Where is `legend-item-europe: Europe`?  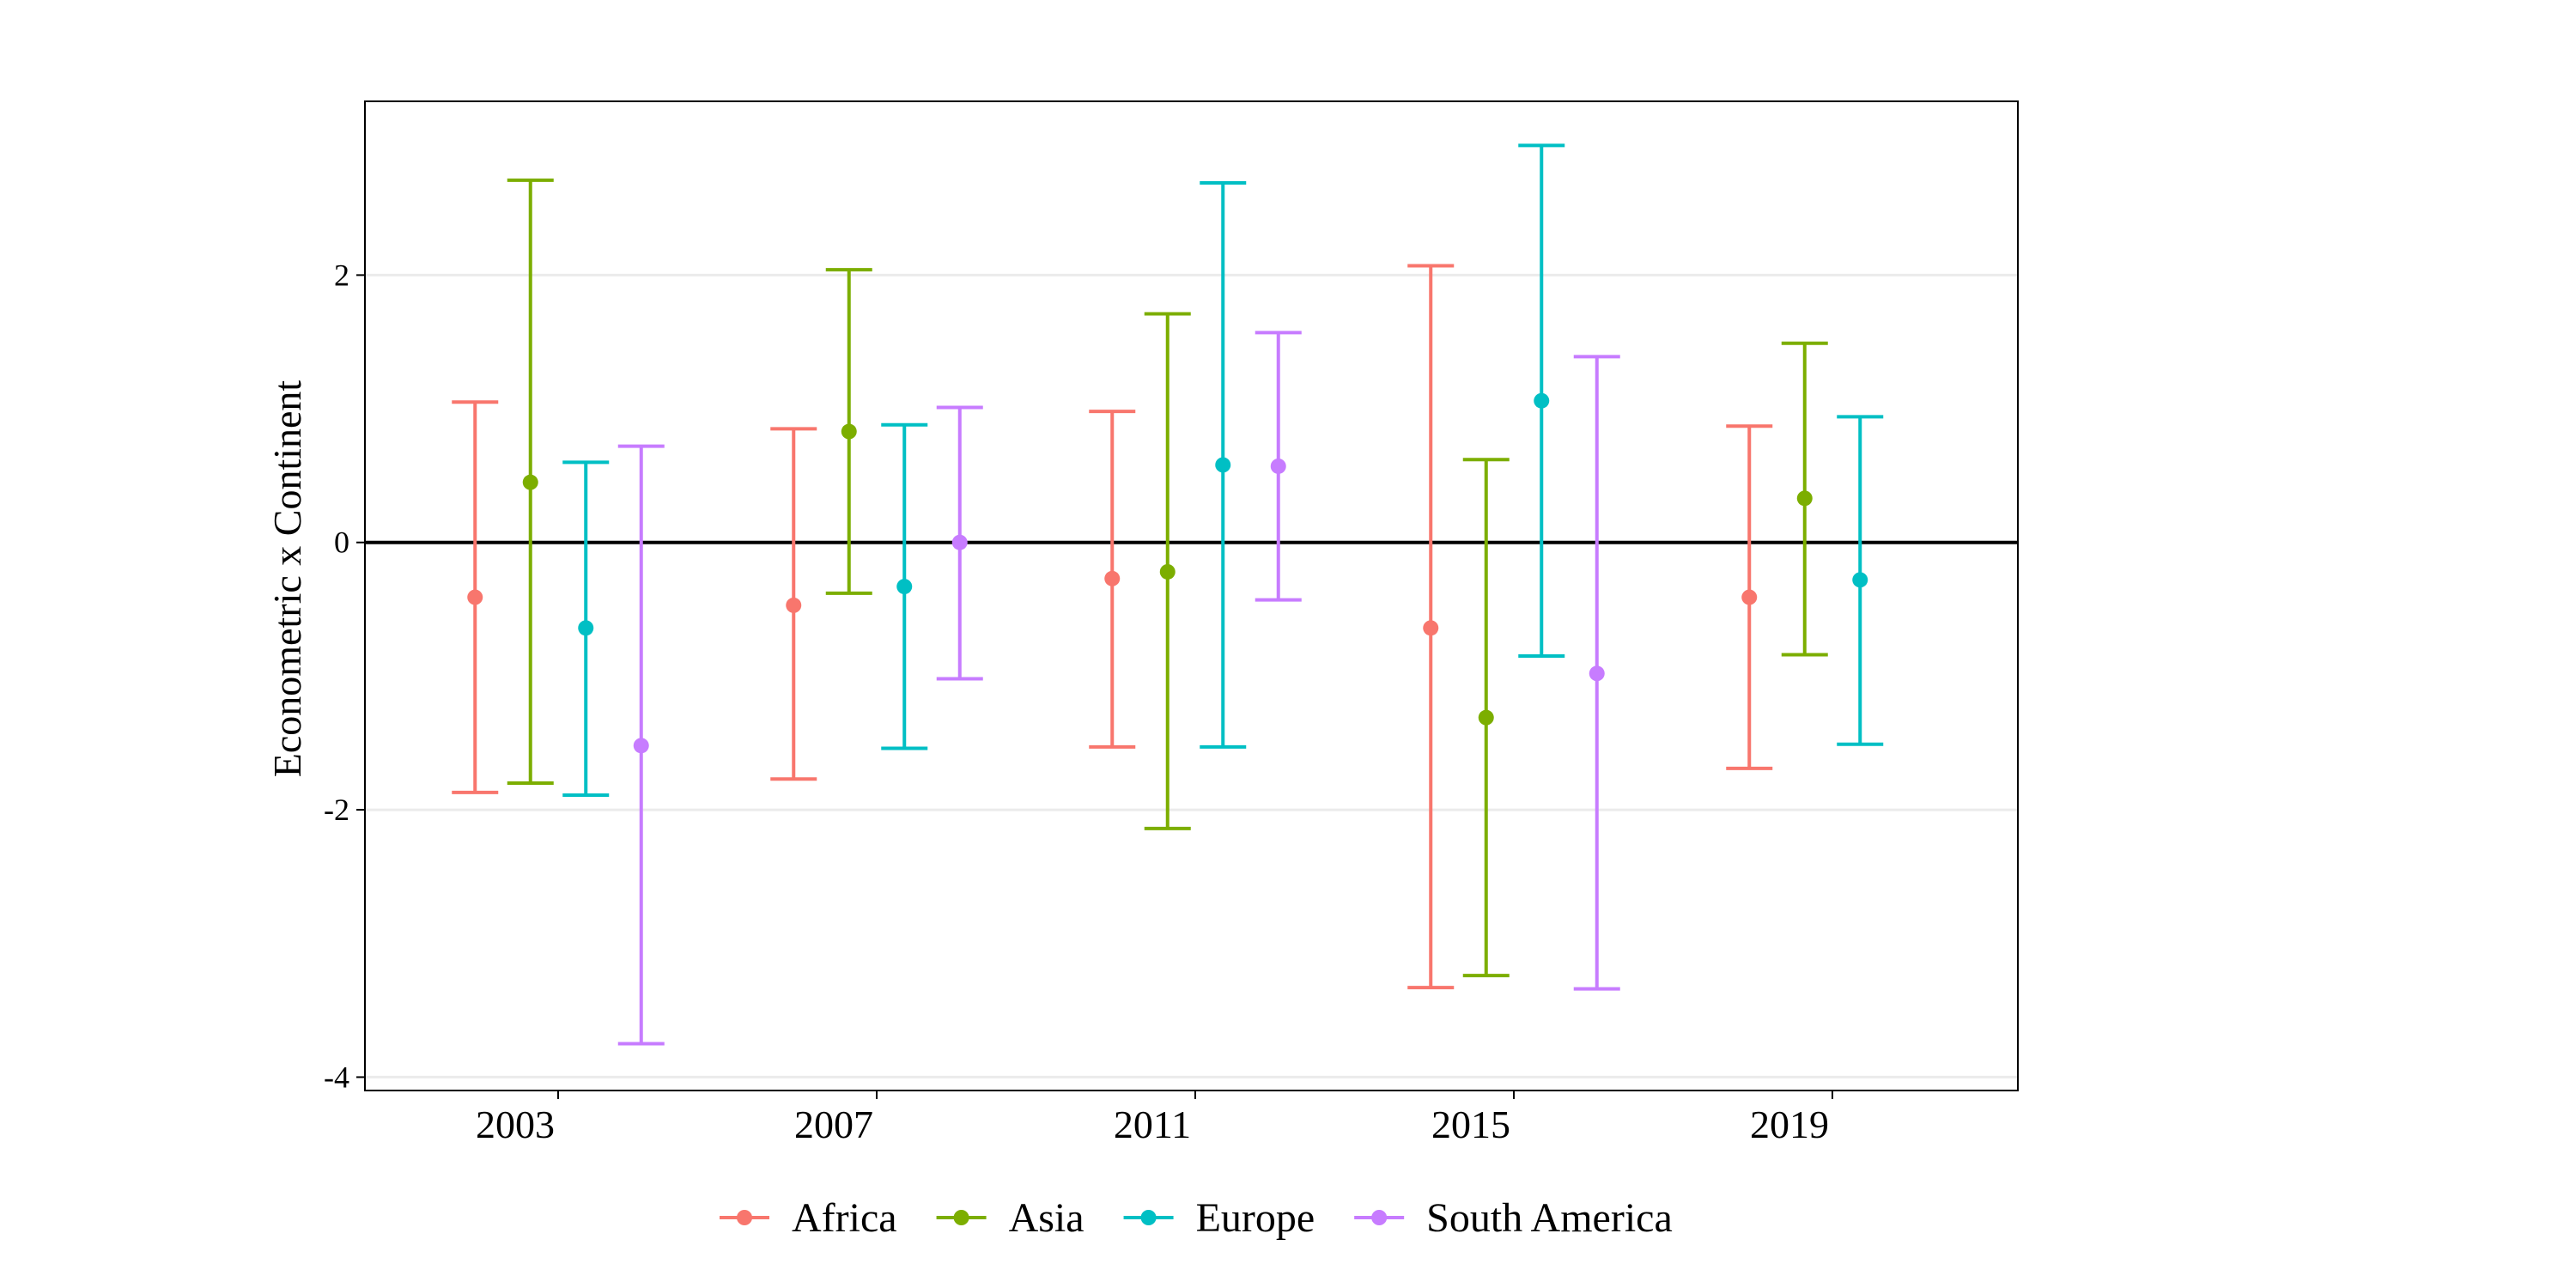
legend-item-europe: Europe is located at coordinates (1219, 1218).